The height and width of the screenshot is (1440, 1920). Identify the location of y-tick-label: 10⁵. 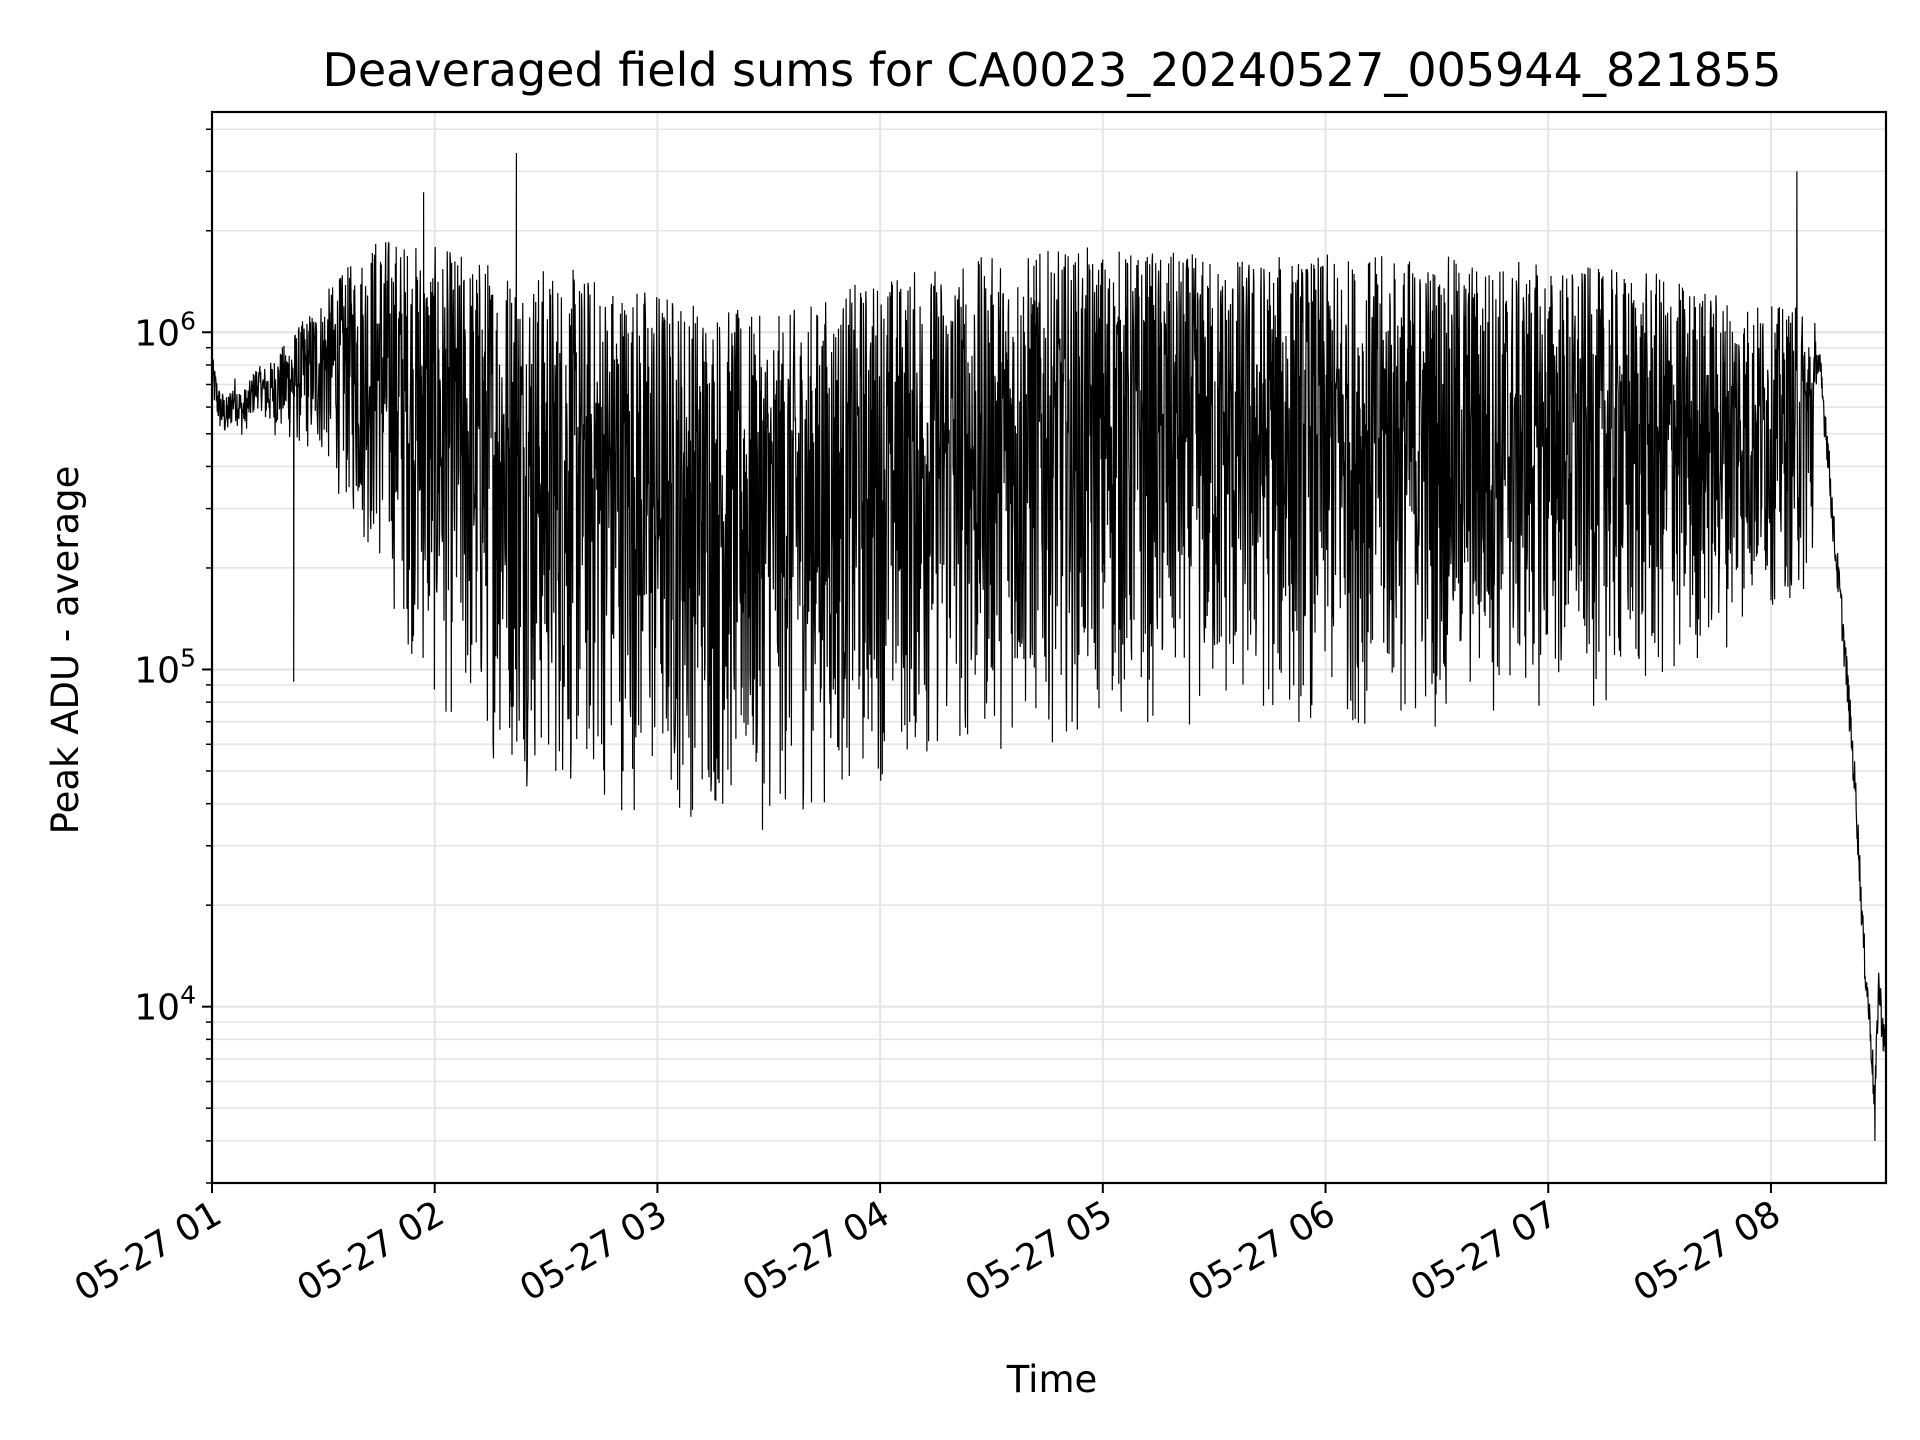
(165, 667).